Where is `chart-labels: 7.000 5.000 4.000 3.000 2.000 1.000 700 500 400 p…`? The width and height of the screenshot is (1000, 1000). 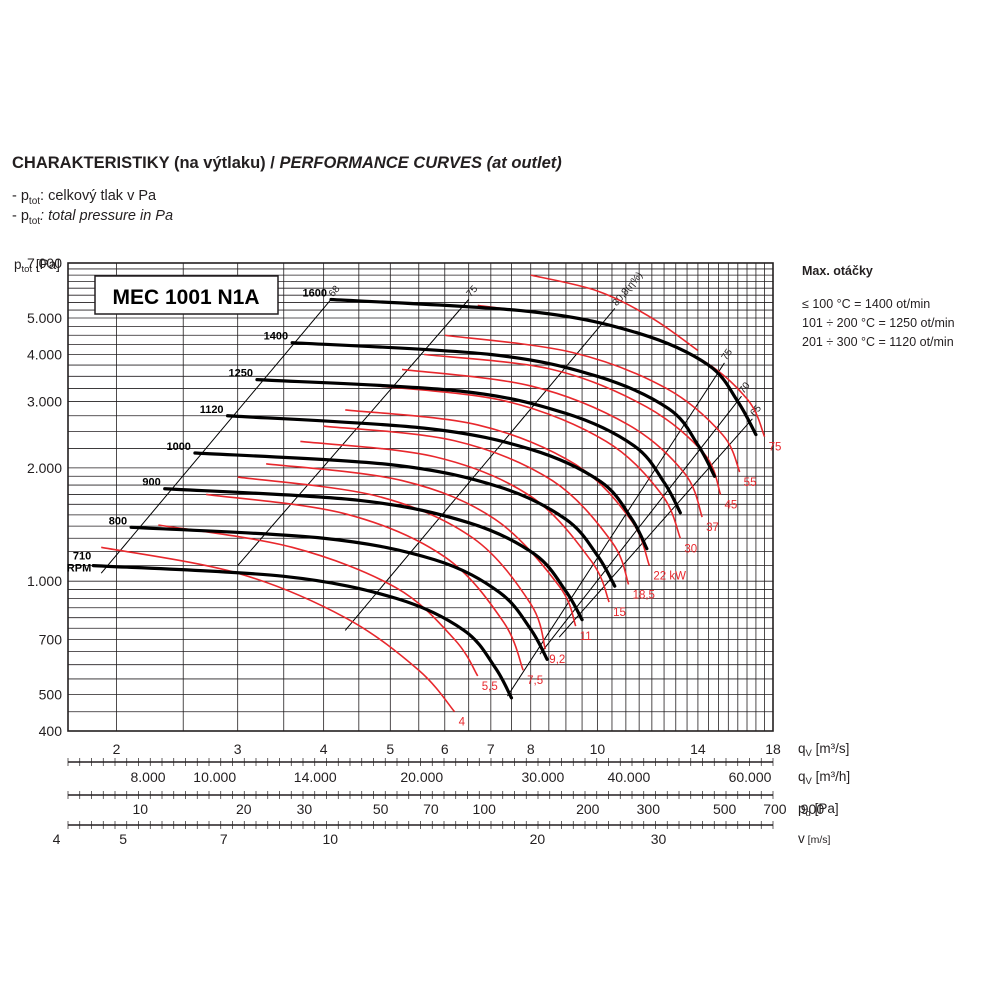 chart-labels: 7.000 5.000 4.000 3.000 2.000 1.000 700 500 400 p… is located at coordinates (38, 497).